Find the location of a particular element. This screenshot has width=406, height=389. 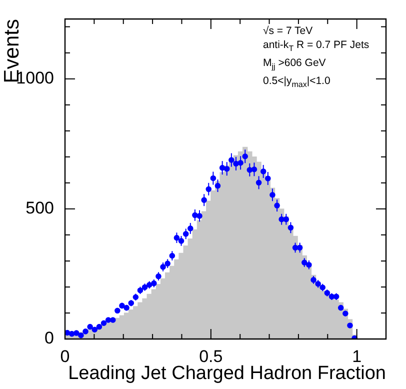

x-tick-label: 0 is located at coordinates (65, 356).